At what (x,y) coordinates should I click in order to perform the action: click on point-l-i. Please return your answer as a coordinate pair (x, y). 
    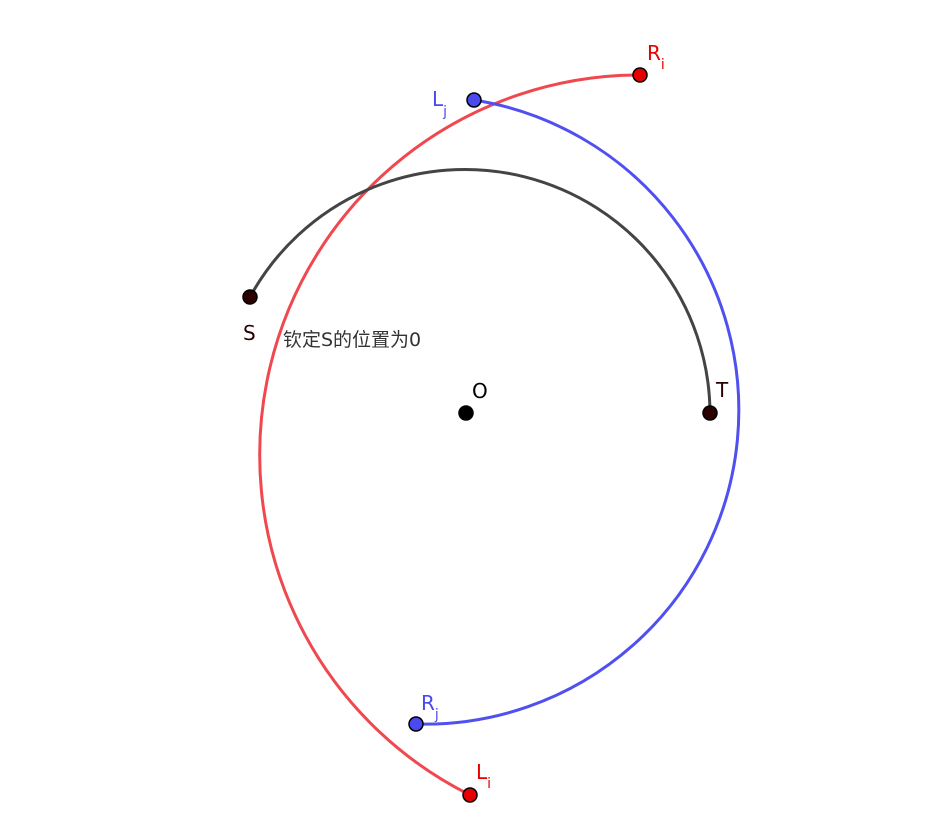
    Looking at the image, I should click on (470, 795).